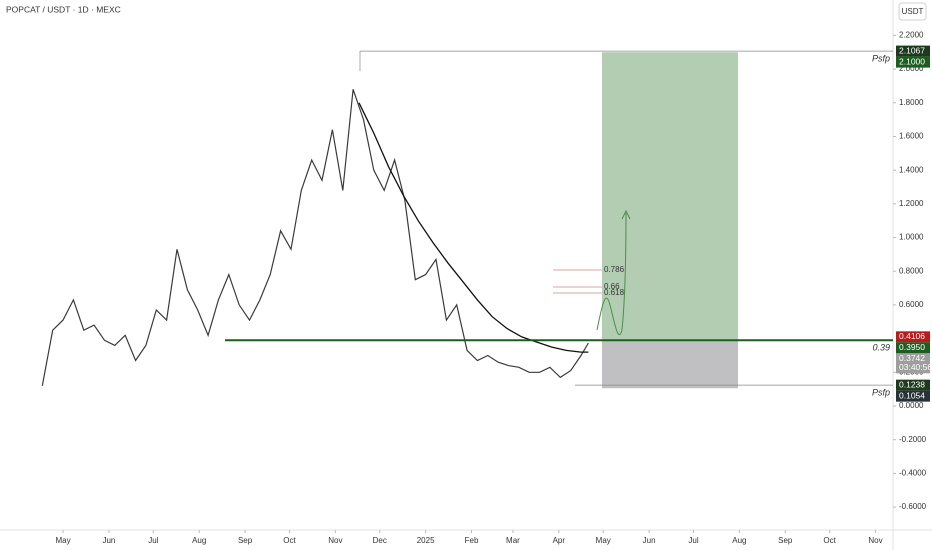 Image resolution: width=932 pixels, height=550 pixels. What do you see at coordinates (612, 286) in the screenshot?
I see `fib-label: 0.66` at bounding box center [612, 286].